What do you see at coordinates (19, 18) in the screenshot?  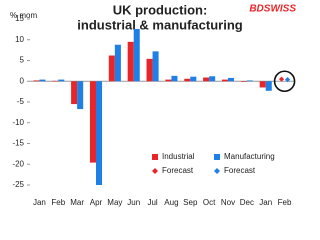 I see `y-tick-label: 15` at bounding box center [19, 18].